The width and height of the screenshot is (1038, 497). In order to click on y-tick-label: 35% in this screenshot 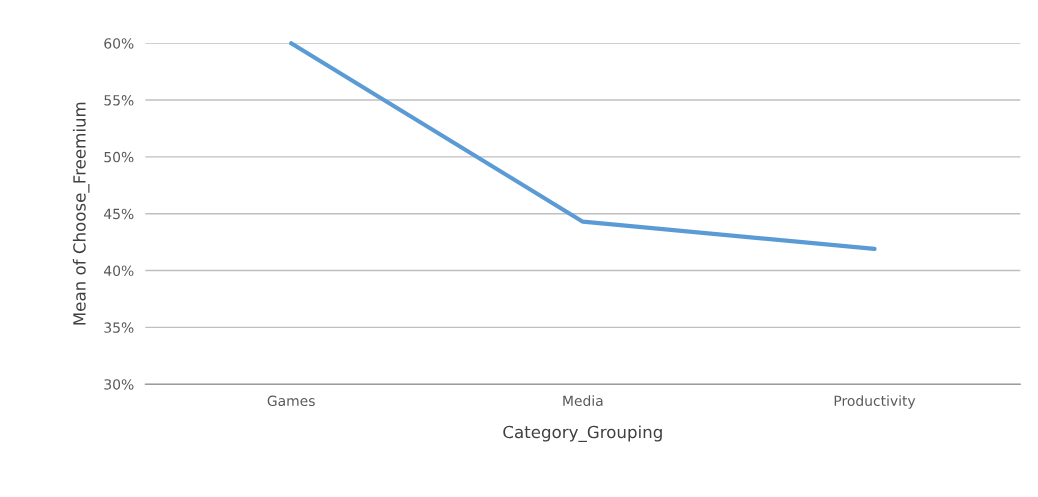, I will do `click(119, 327)`.